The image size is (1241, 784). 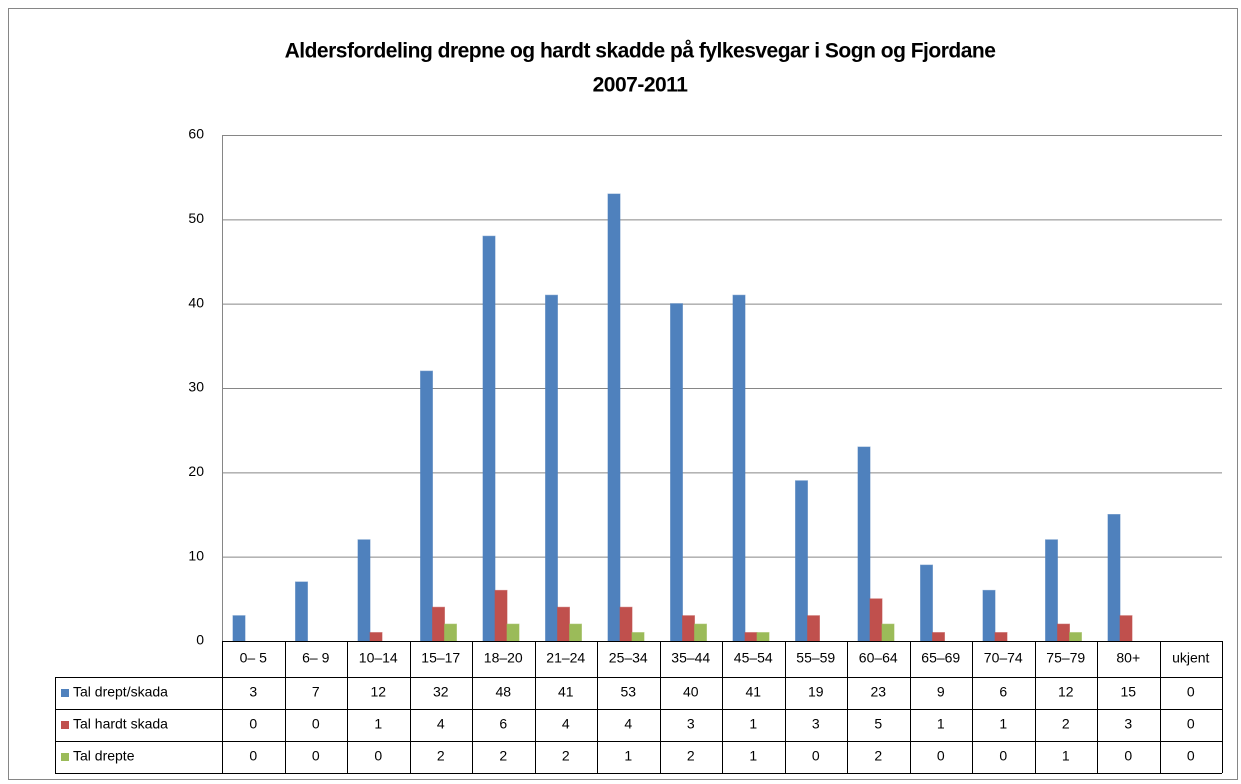 What do you see at coordinates (196, 218) in the screenshot?
I see `y-tick-label: 50` at bounding box center [196, 218].